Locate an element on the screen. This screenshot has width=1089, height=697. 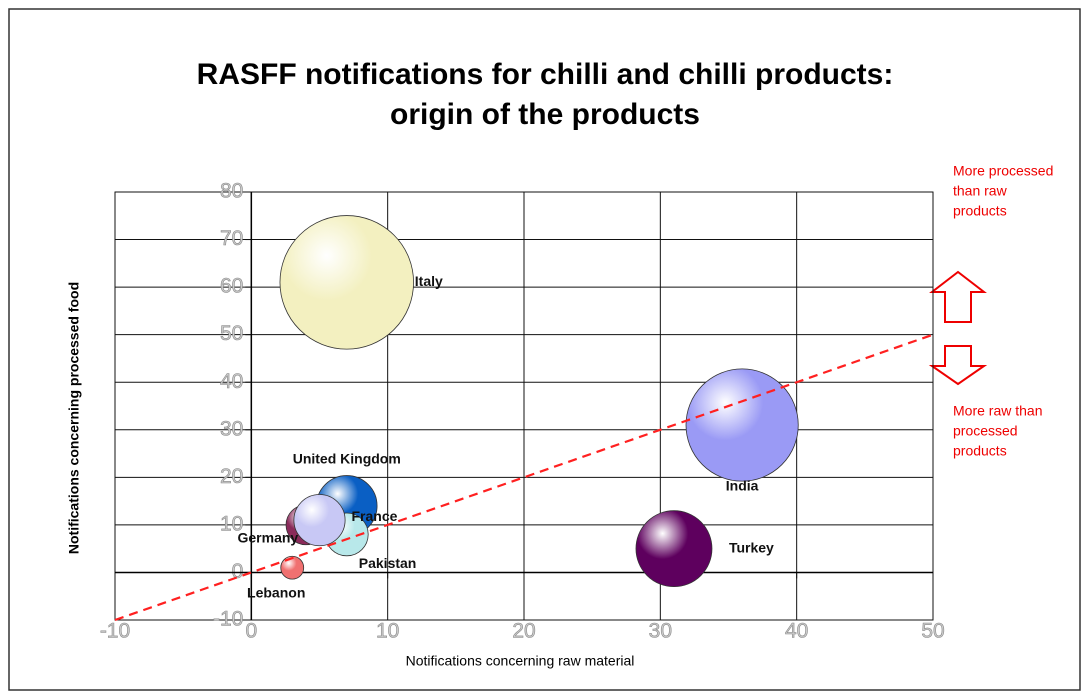
annotation: More raw than is located at coordinates (997, 411).